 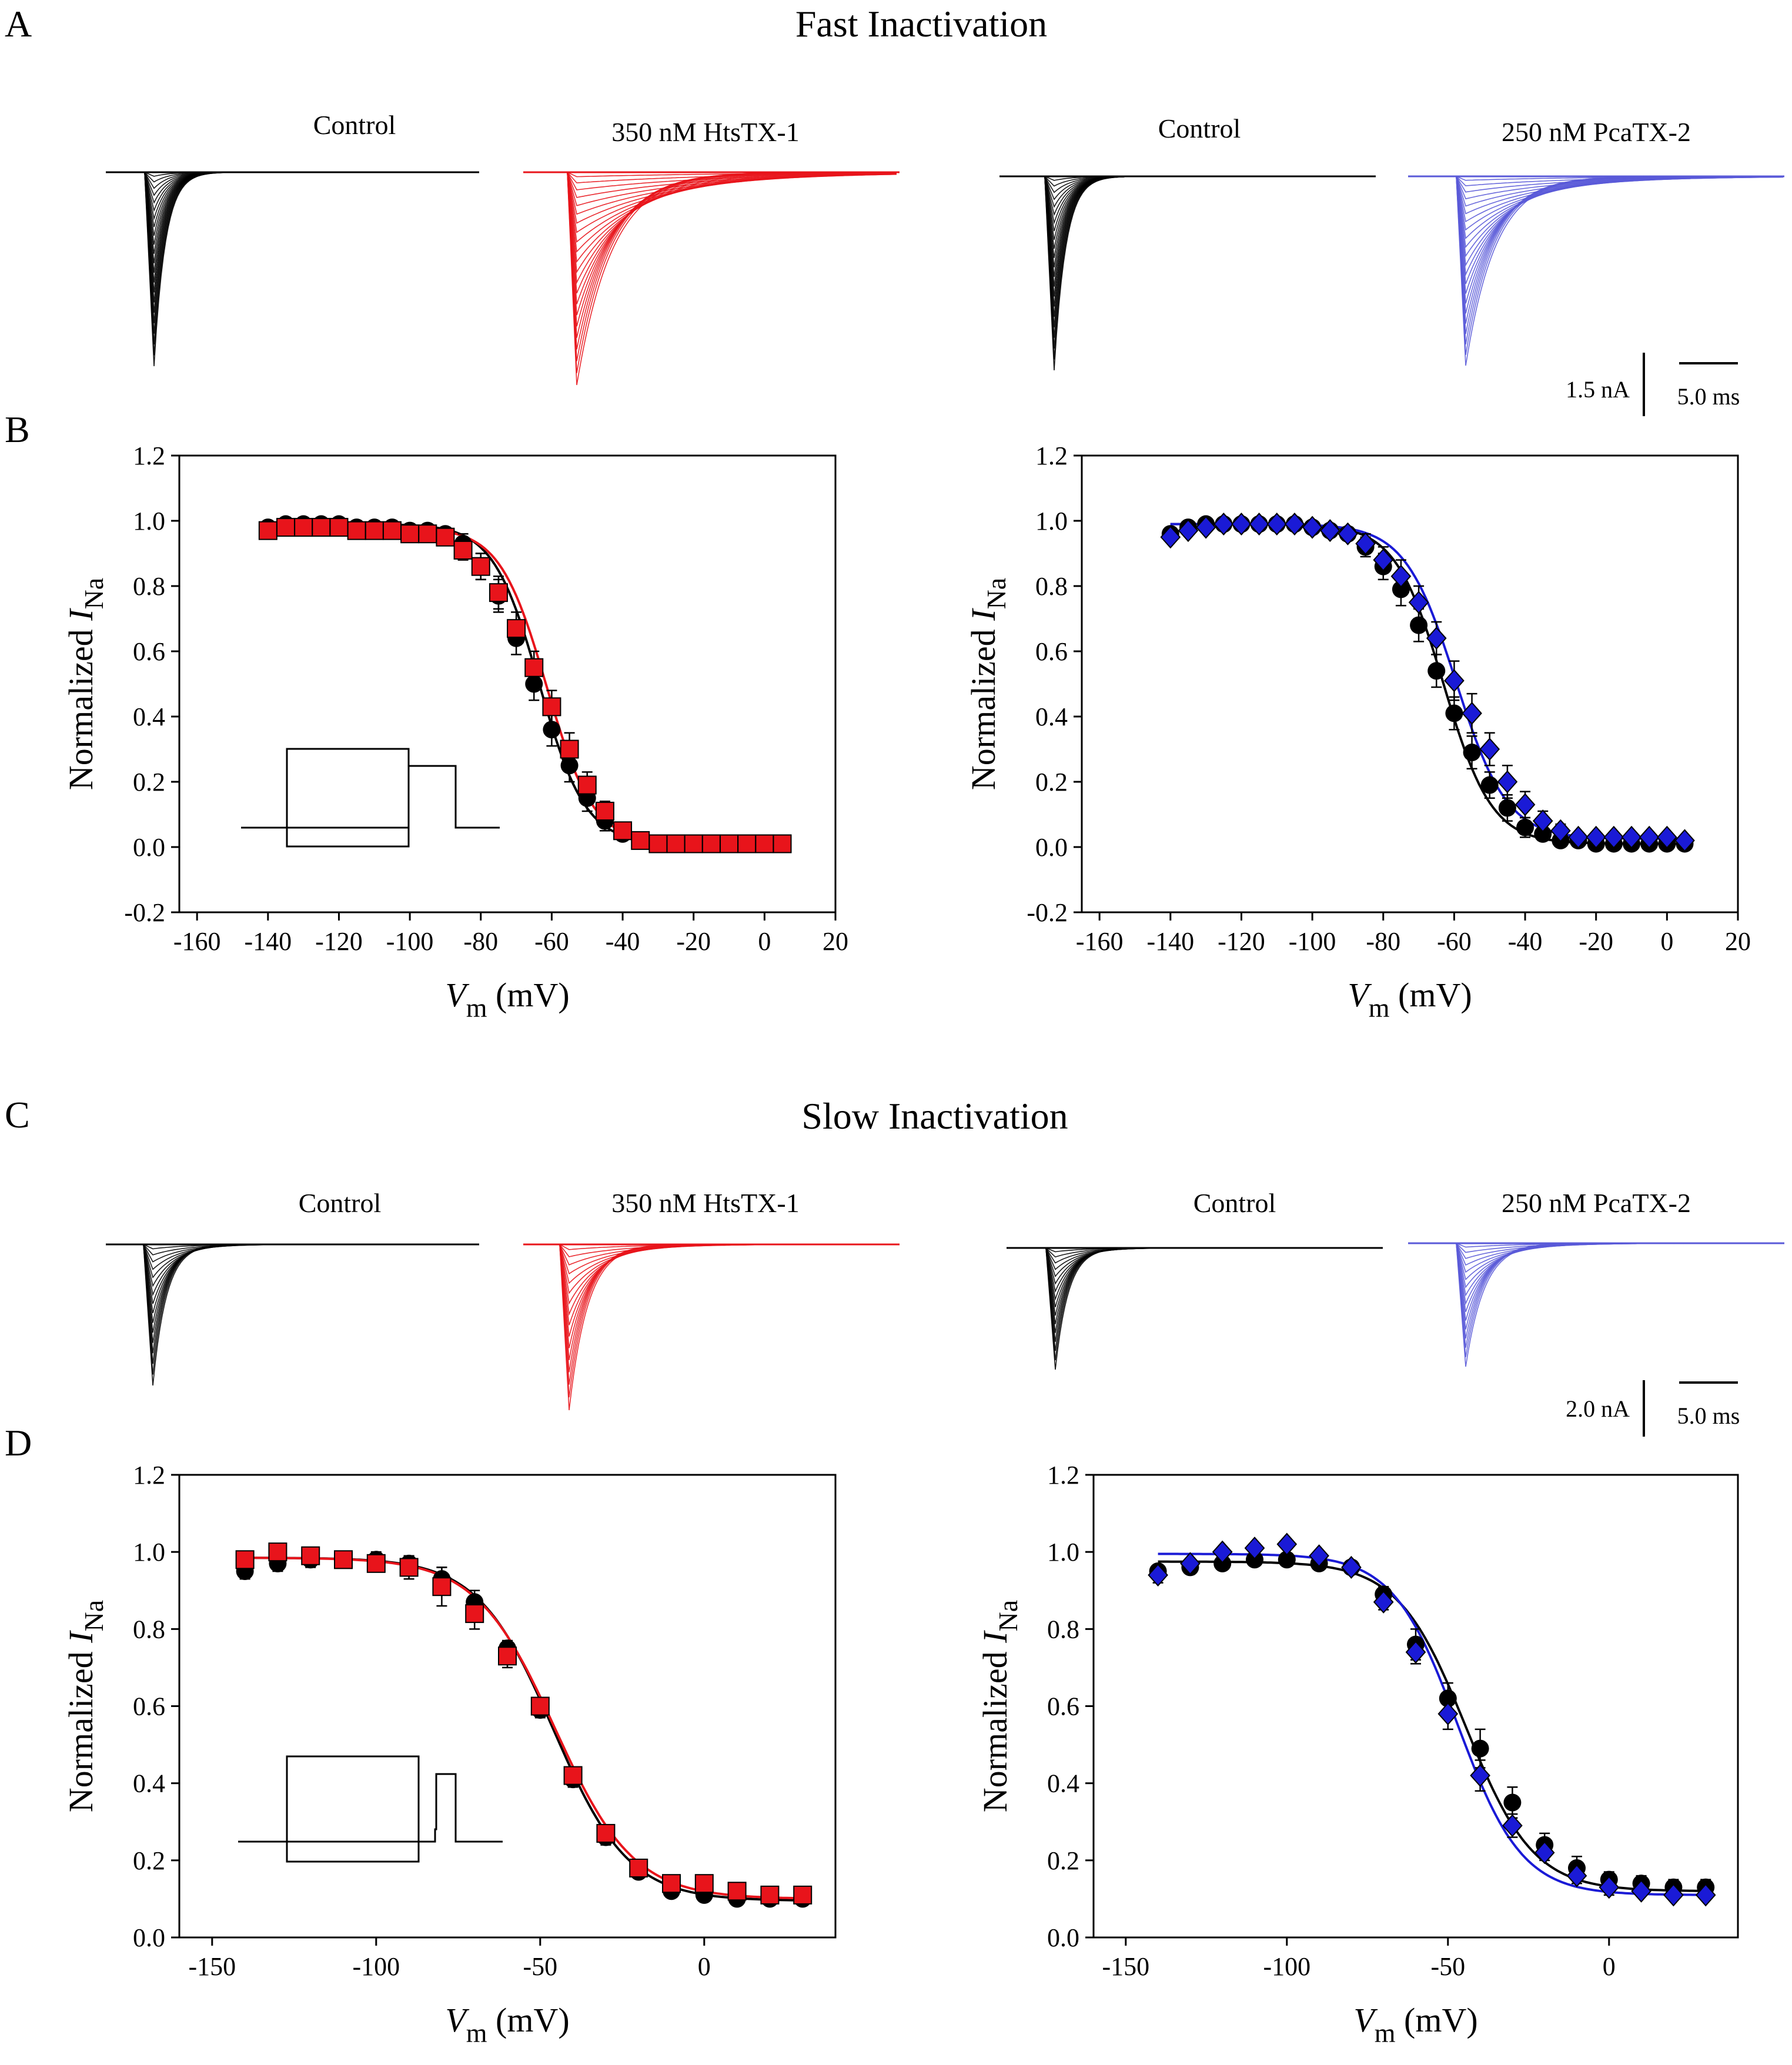 What do you see at coordinates (1596, 132) in the screenshot?
I see `trace-label-a-pcatx: 250 nM PcaTX-2` at bounding box center [1596, 132].